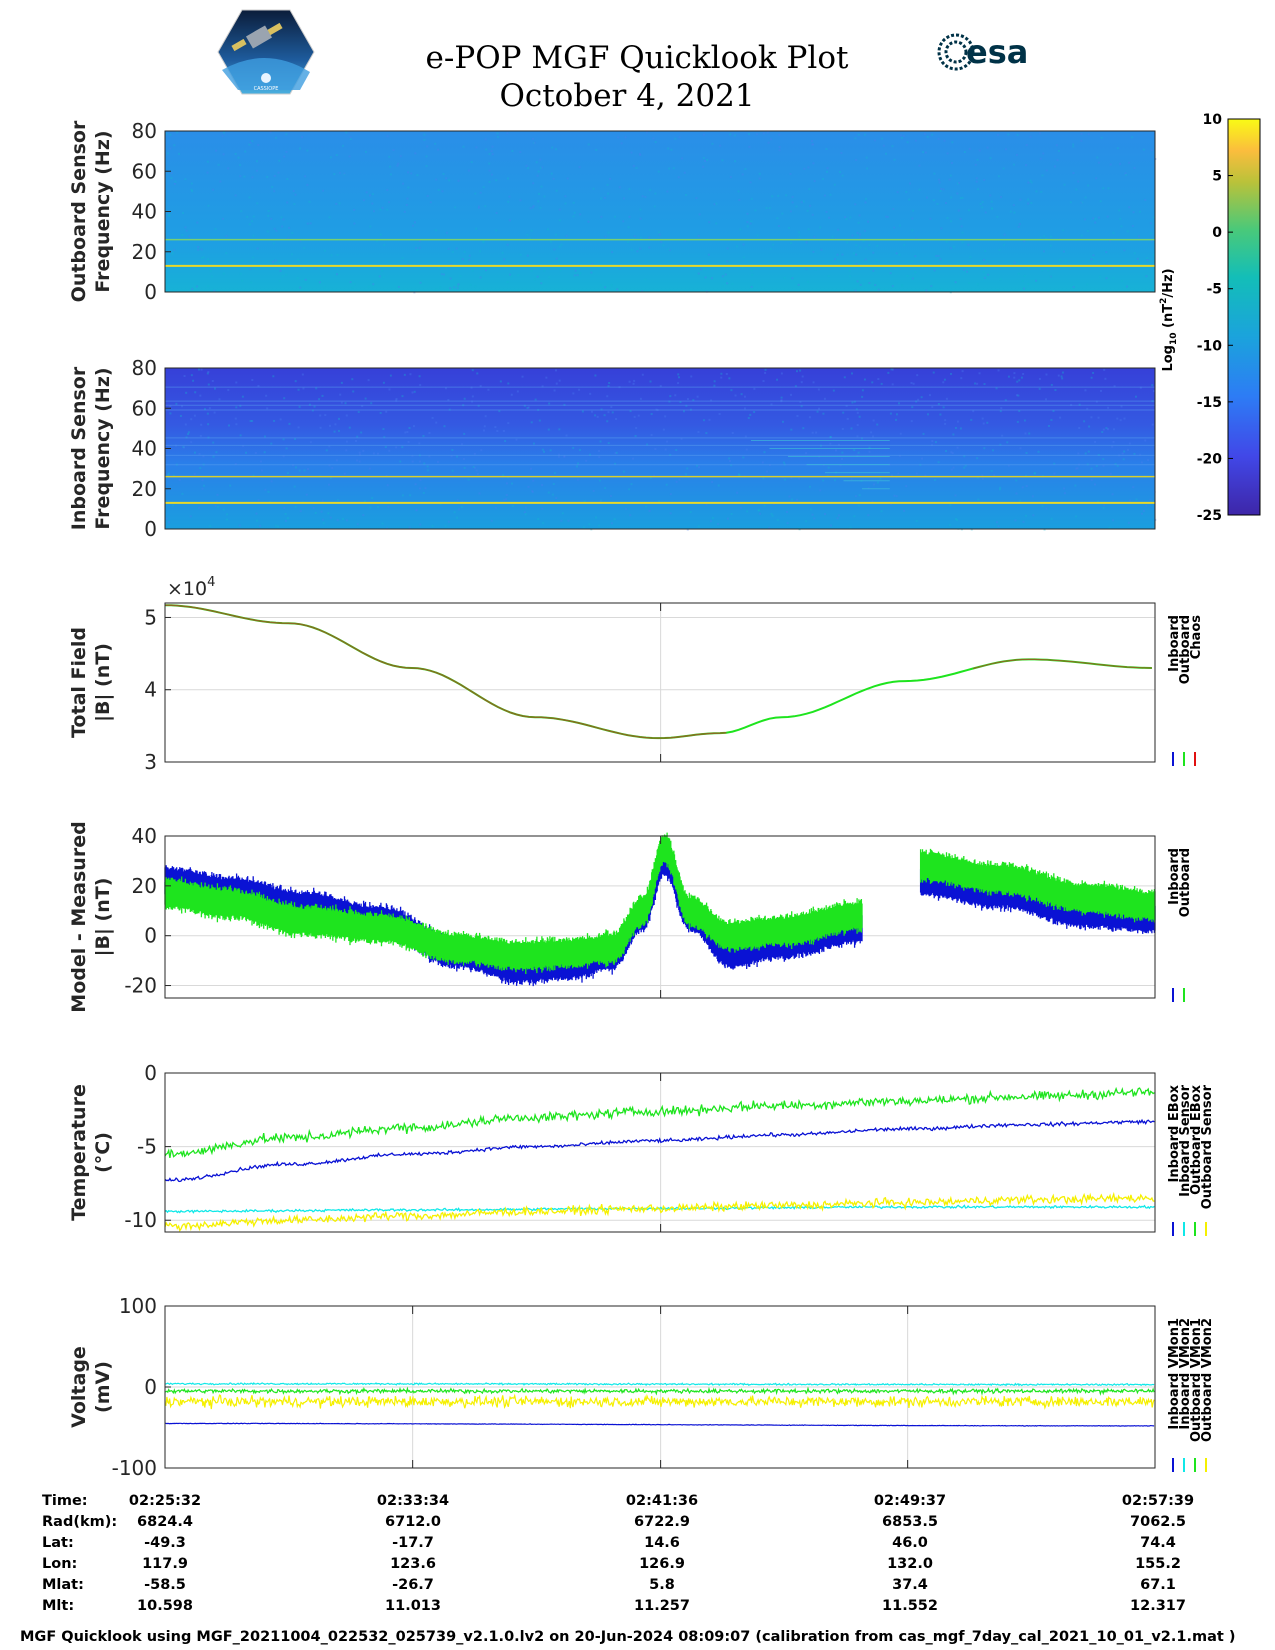 The height and width of the screenshot is (1650, 1275). What do you see at coordinates (165, 1501) in the screenshot?
I see `orbit-cell: 02:25:32` at bounding box center [165, 1501].